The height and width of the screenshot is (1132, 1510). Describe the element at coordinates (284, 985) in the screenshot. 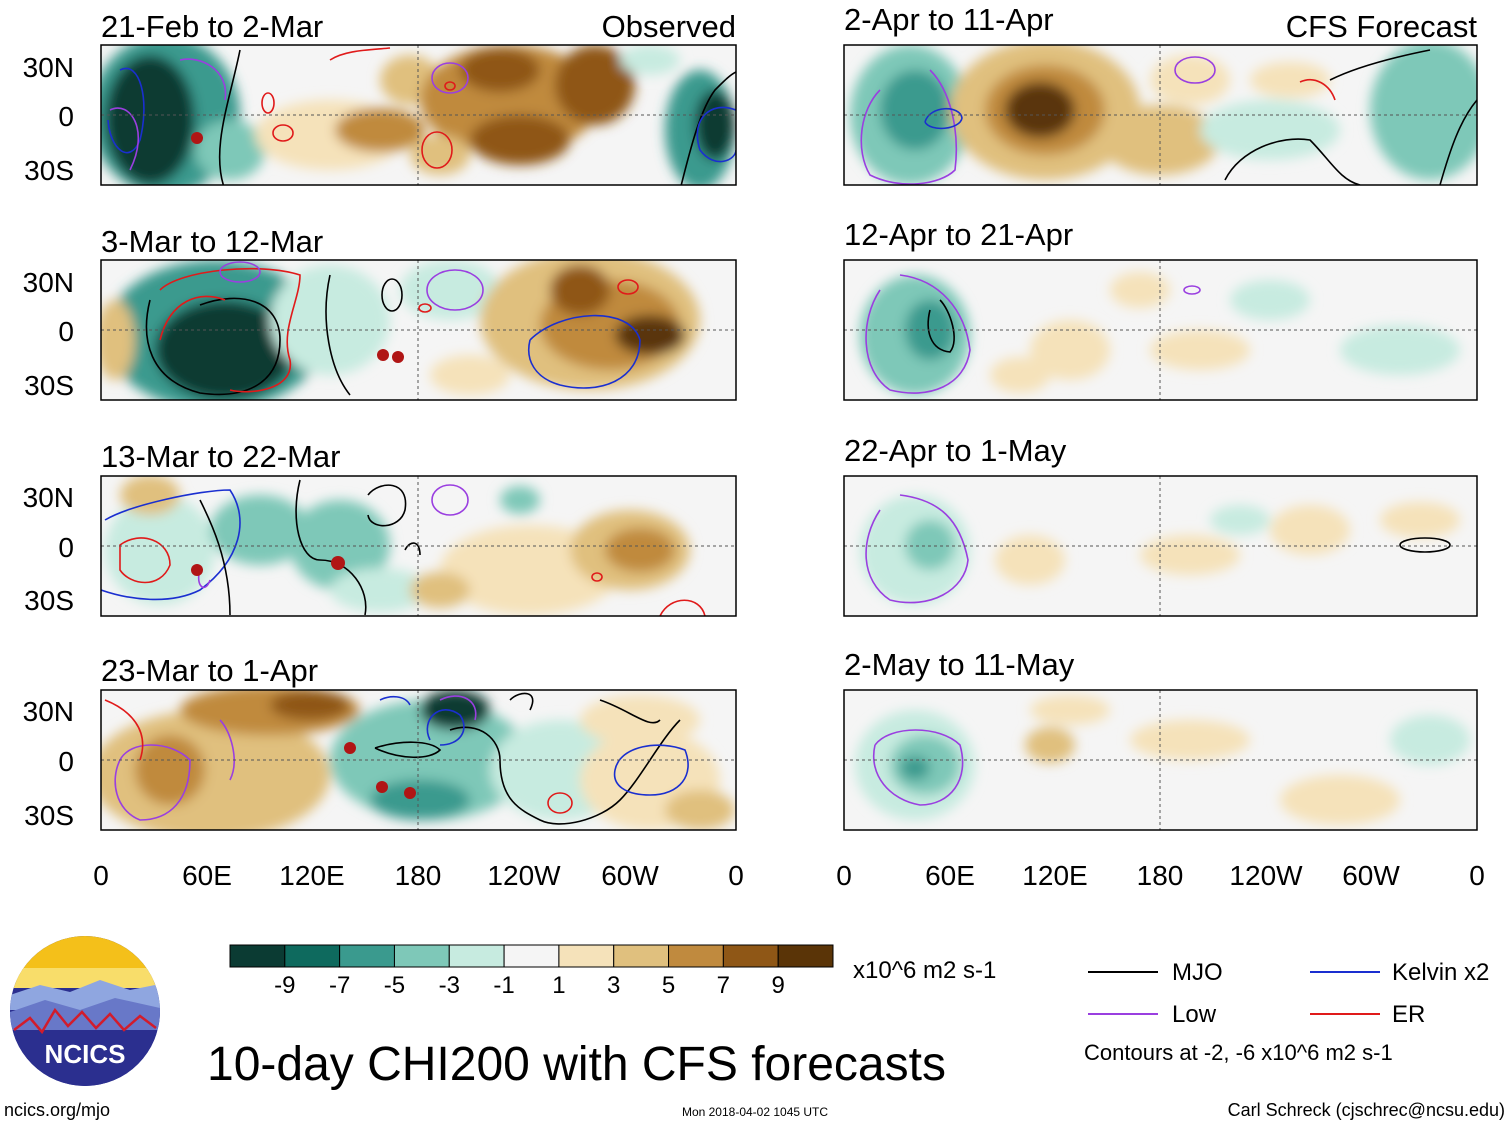

I see `colorbar-tick-label: -9` at that location.